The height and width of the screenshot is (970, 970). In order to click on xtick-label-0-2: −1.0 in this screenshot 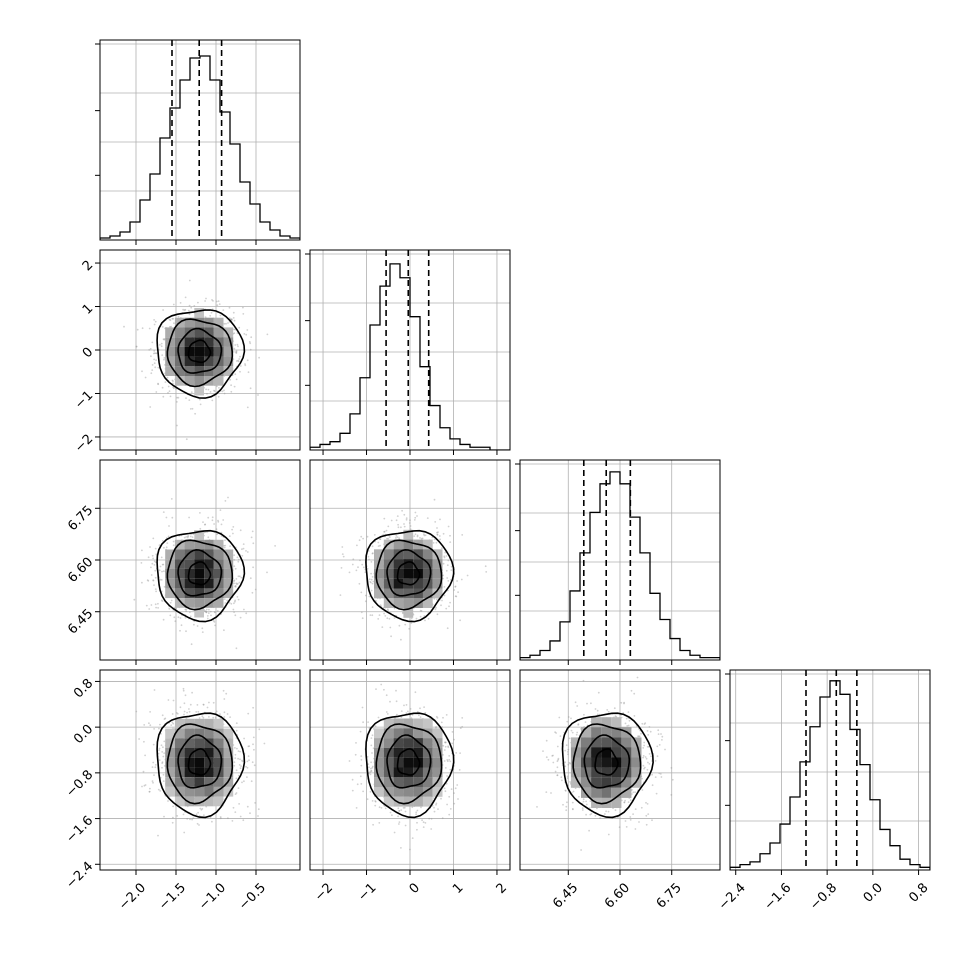, I will do `click(212, 896)`.